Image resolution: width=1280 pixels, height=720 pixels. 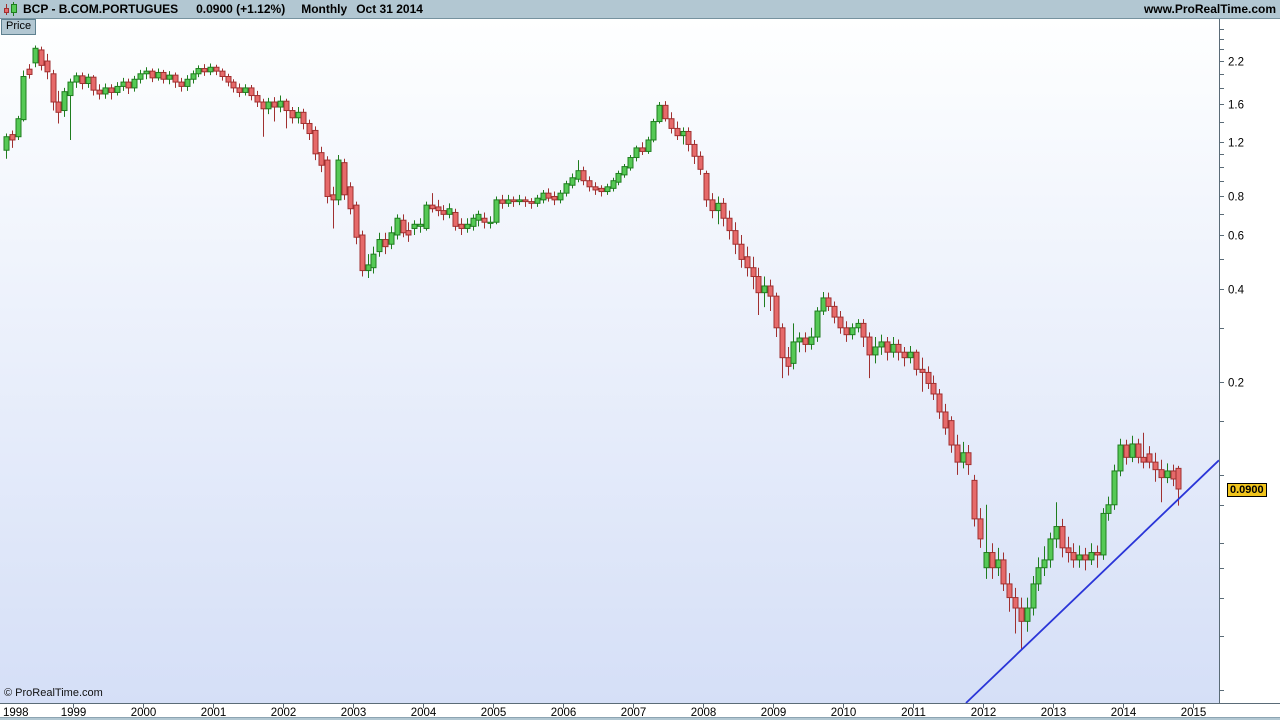 I want to click on x-year-label: 2006, so click(x=564, y=713).